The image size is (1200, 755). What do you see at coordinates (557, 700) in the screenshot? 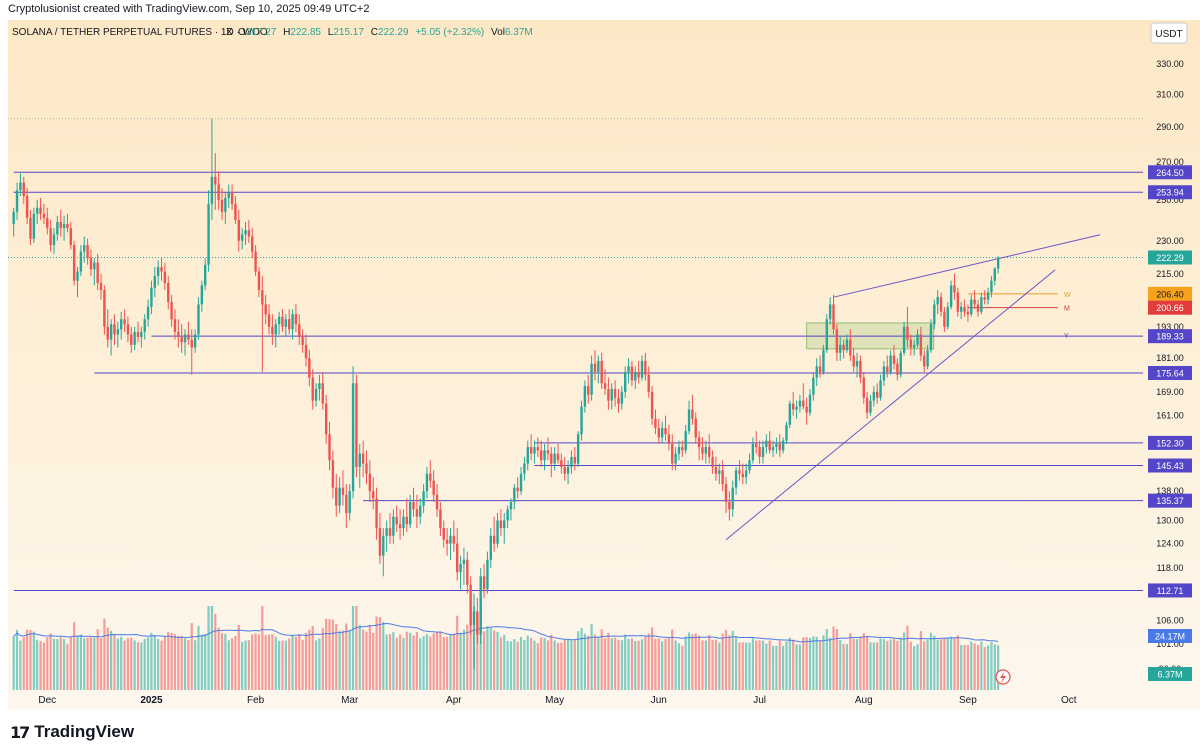
I see `time-axis: Dec 2025 Feb Mar Apr May Jun Jul Aug Sep Oct` at bounding box center [557, 700].